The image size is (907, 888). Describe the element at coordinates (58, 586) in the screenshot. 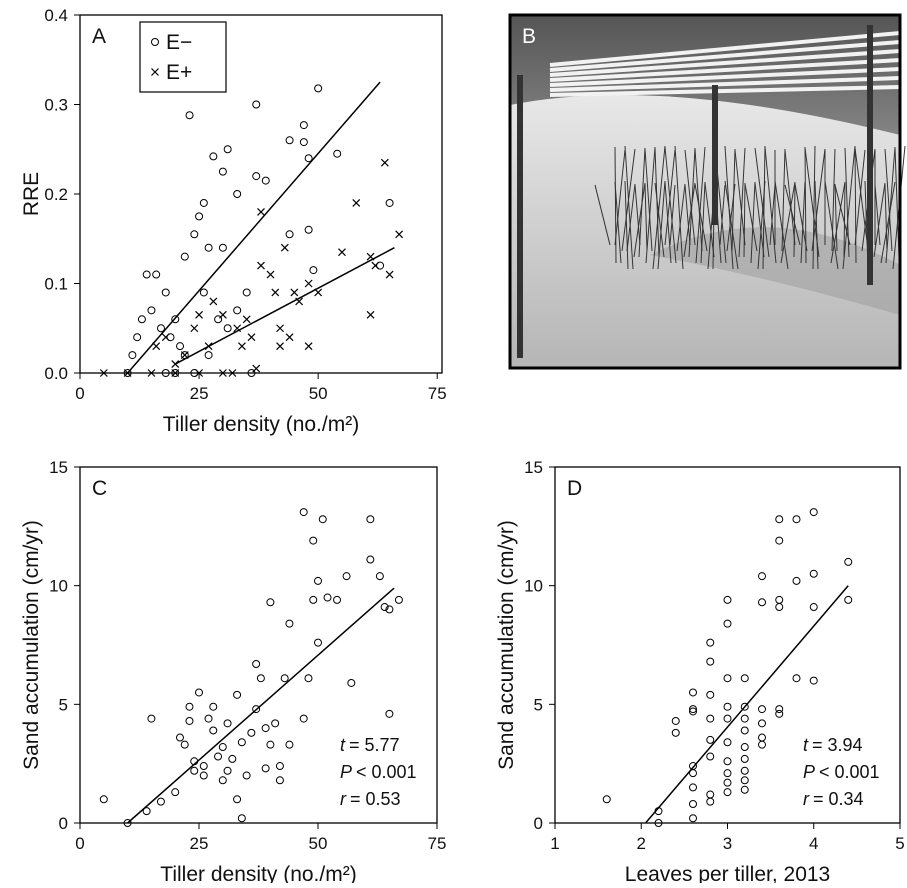

I see `y-tick-label: 10` at that location.